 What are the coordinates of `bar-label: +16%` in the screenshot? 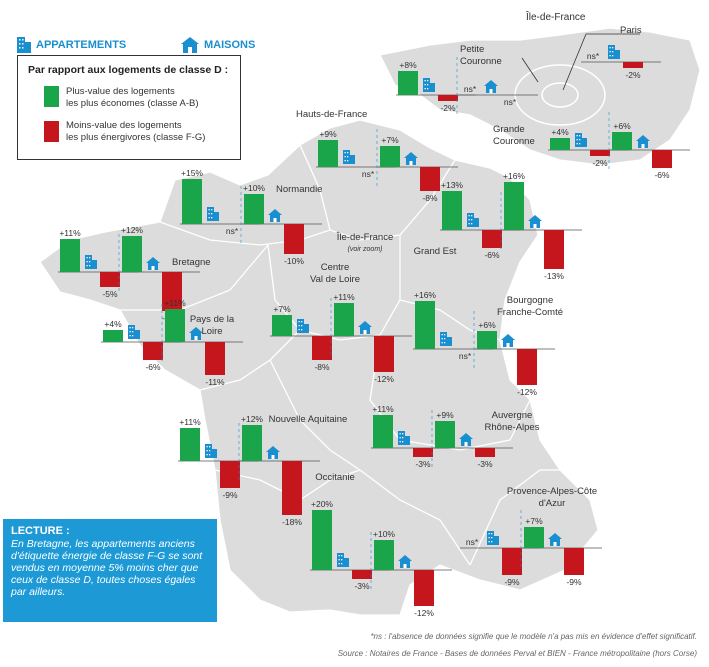 It's located at (425, 295).